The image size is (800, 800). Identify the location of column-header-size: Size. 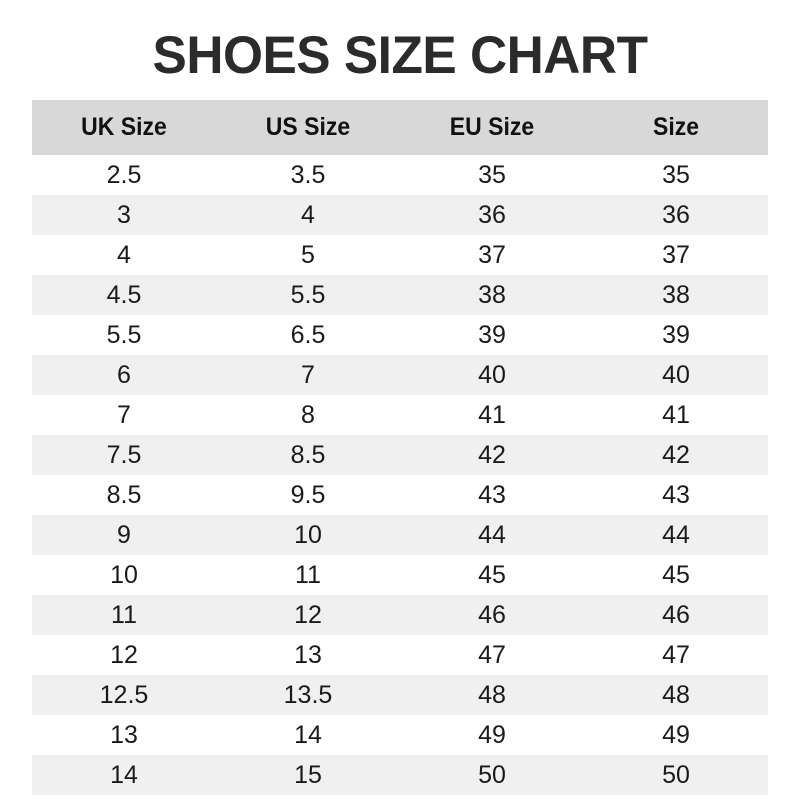
(676, 127).